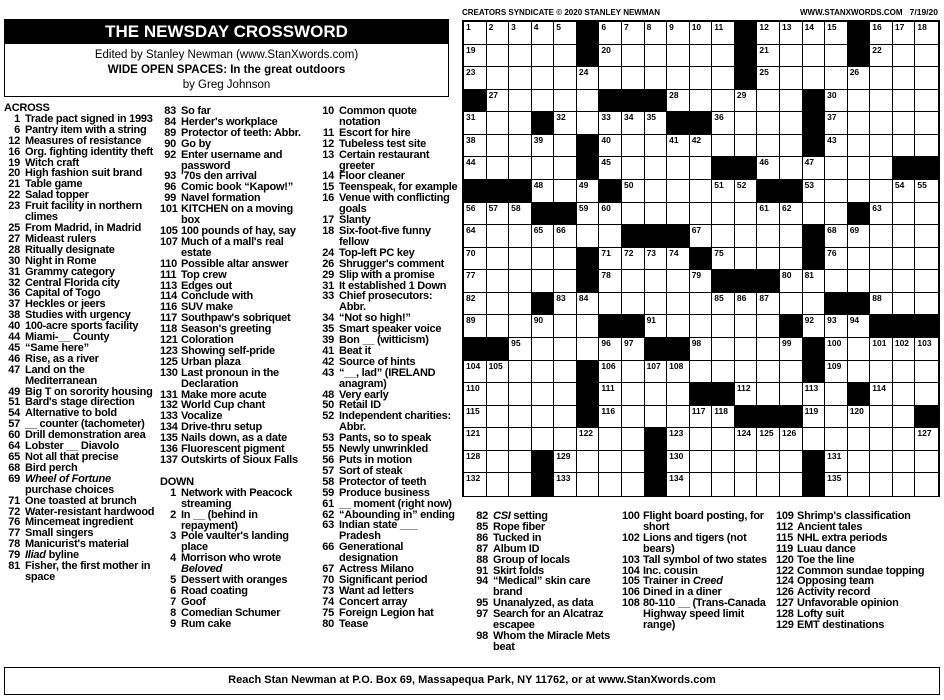  Describe the element at coordinates (610, 281) in the screenshot. I see `grid-cell: 78` at that location.